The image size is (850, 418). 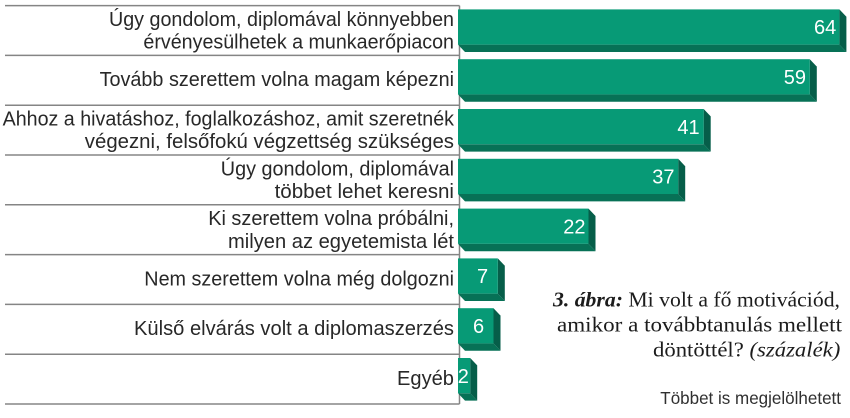 What do you see at coordinates (298, 43) in the screenshot?
I see `svg-text:érvényesülhetek a munkaerőpiac: érvényesülhetek a munkaerőpiacon` at bounding box center [298, 43].